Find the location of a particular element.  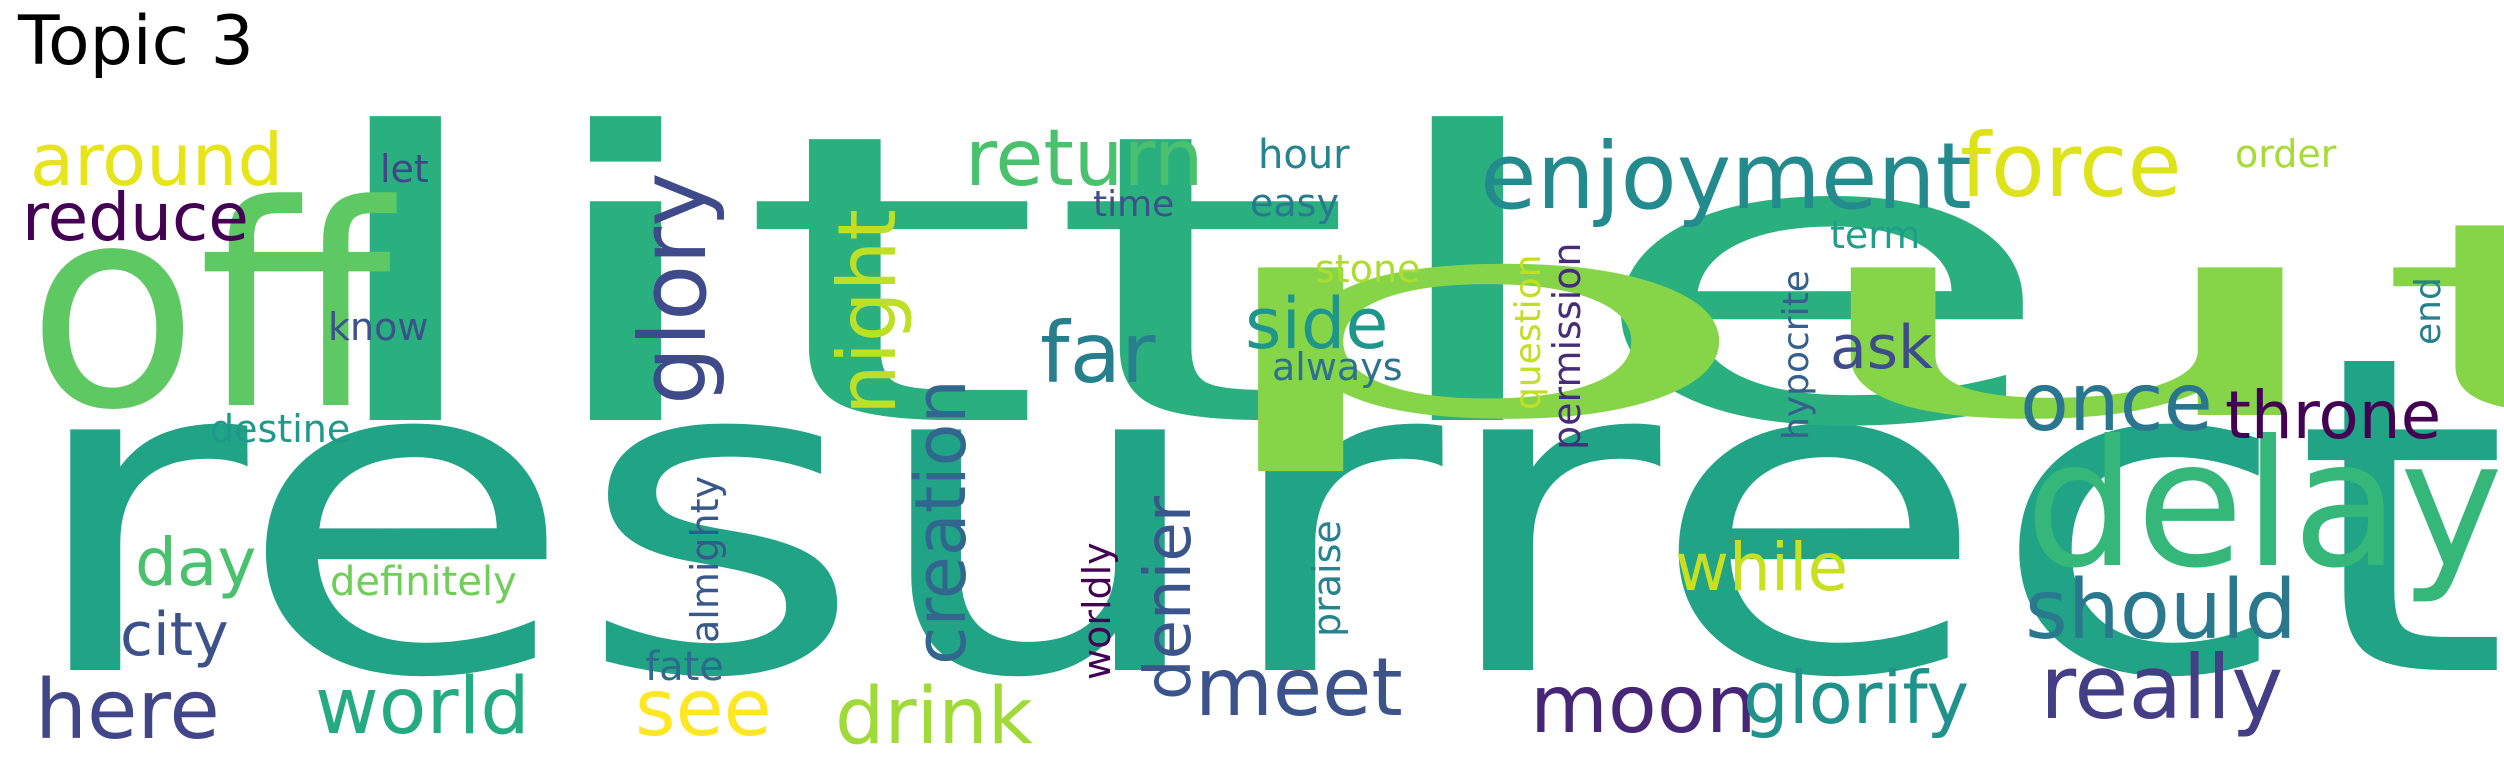

word-hypocrite: hypocrite is located at coordinates (1796, 355).